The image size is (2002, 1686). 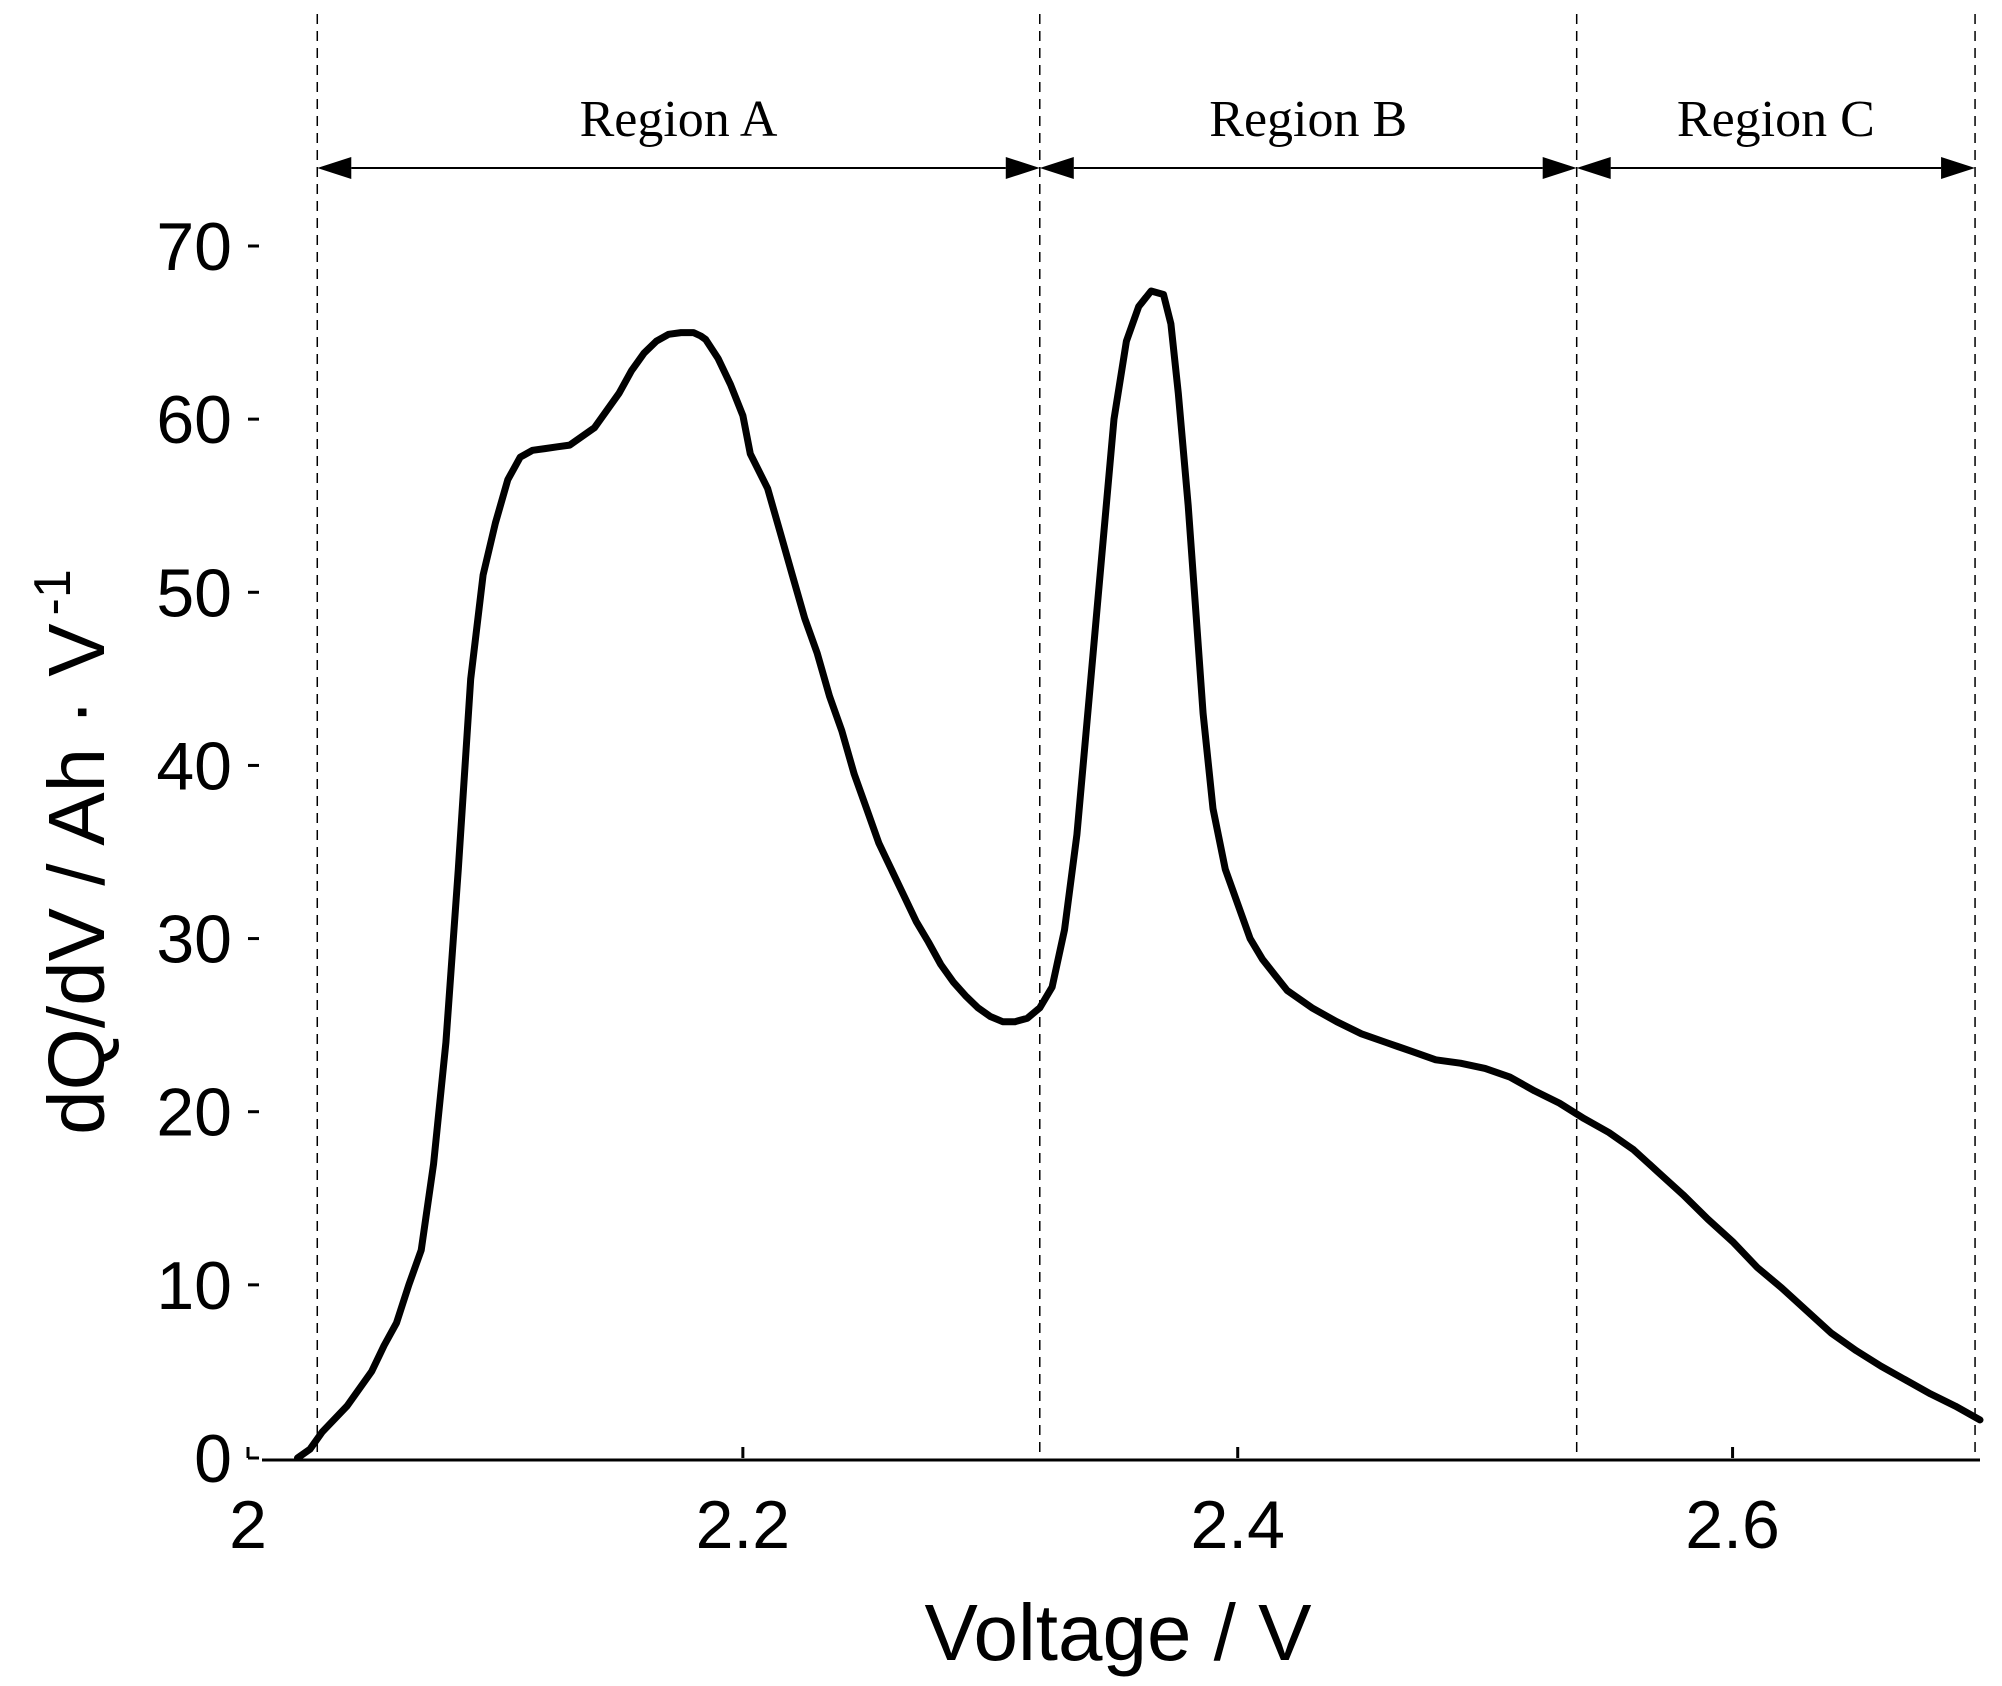 What do you see at coordinates (679, 119) in the screenshot?
I see `region-label-0: Region A` at bounding box center [679, 119].